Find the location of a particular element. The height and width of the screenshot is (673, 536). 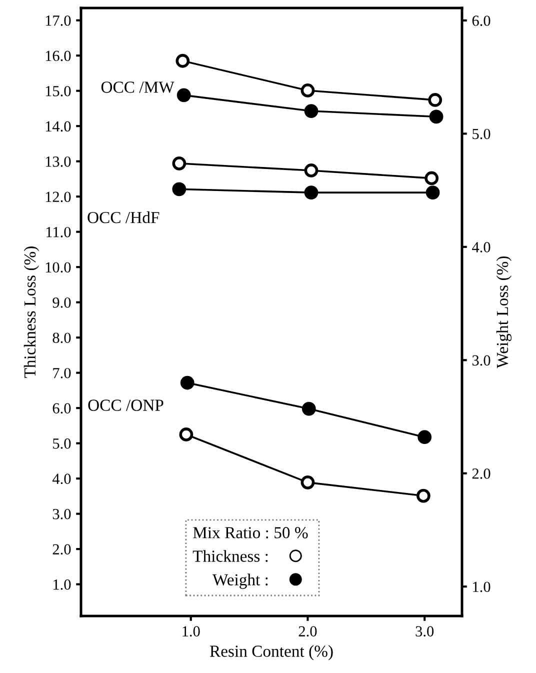

y-tick-label: 7.0 is located at coordinates (62, 373).